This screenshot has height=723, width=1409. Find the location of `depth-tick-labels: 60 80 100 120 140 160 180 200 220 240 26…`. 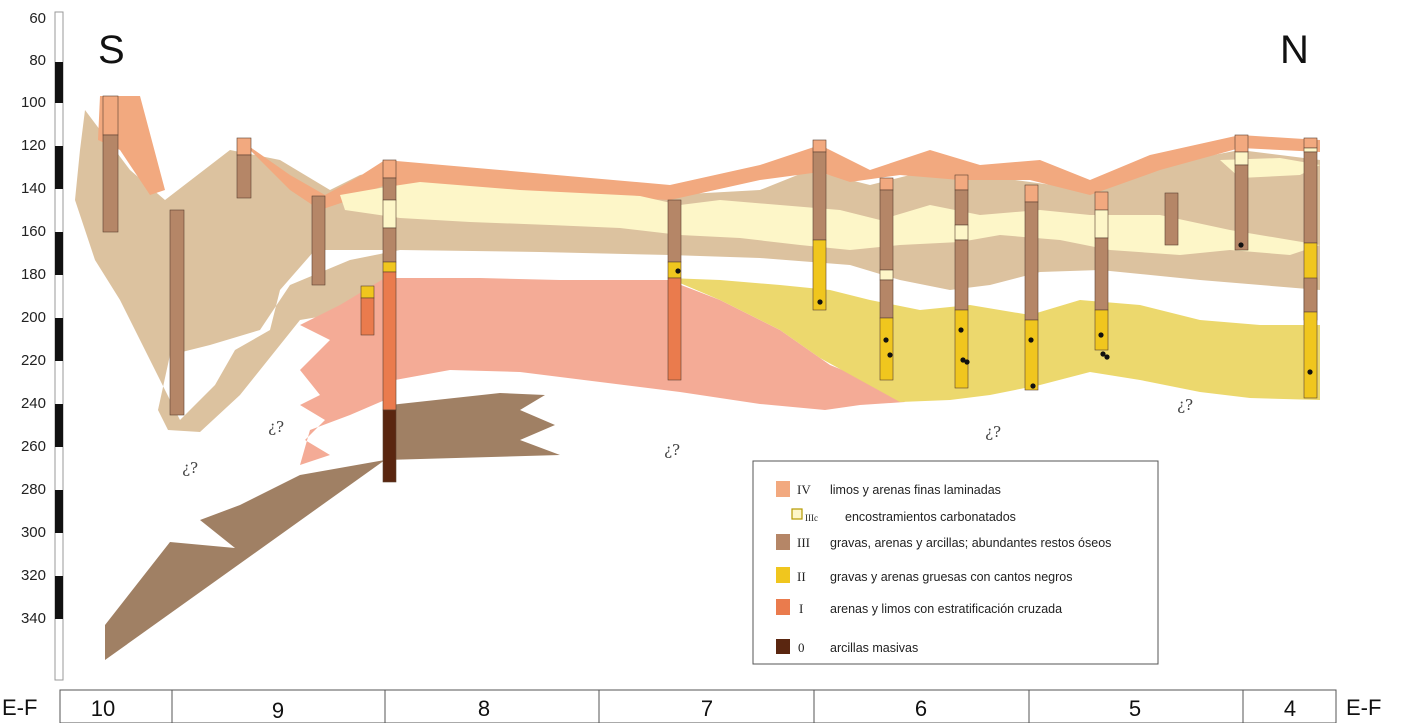

depth-tick-labels: 60 80 100 120 140 160 180 200 220 240 26… is located at coordinates (33, 318).